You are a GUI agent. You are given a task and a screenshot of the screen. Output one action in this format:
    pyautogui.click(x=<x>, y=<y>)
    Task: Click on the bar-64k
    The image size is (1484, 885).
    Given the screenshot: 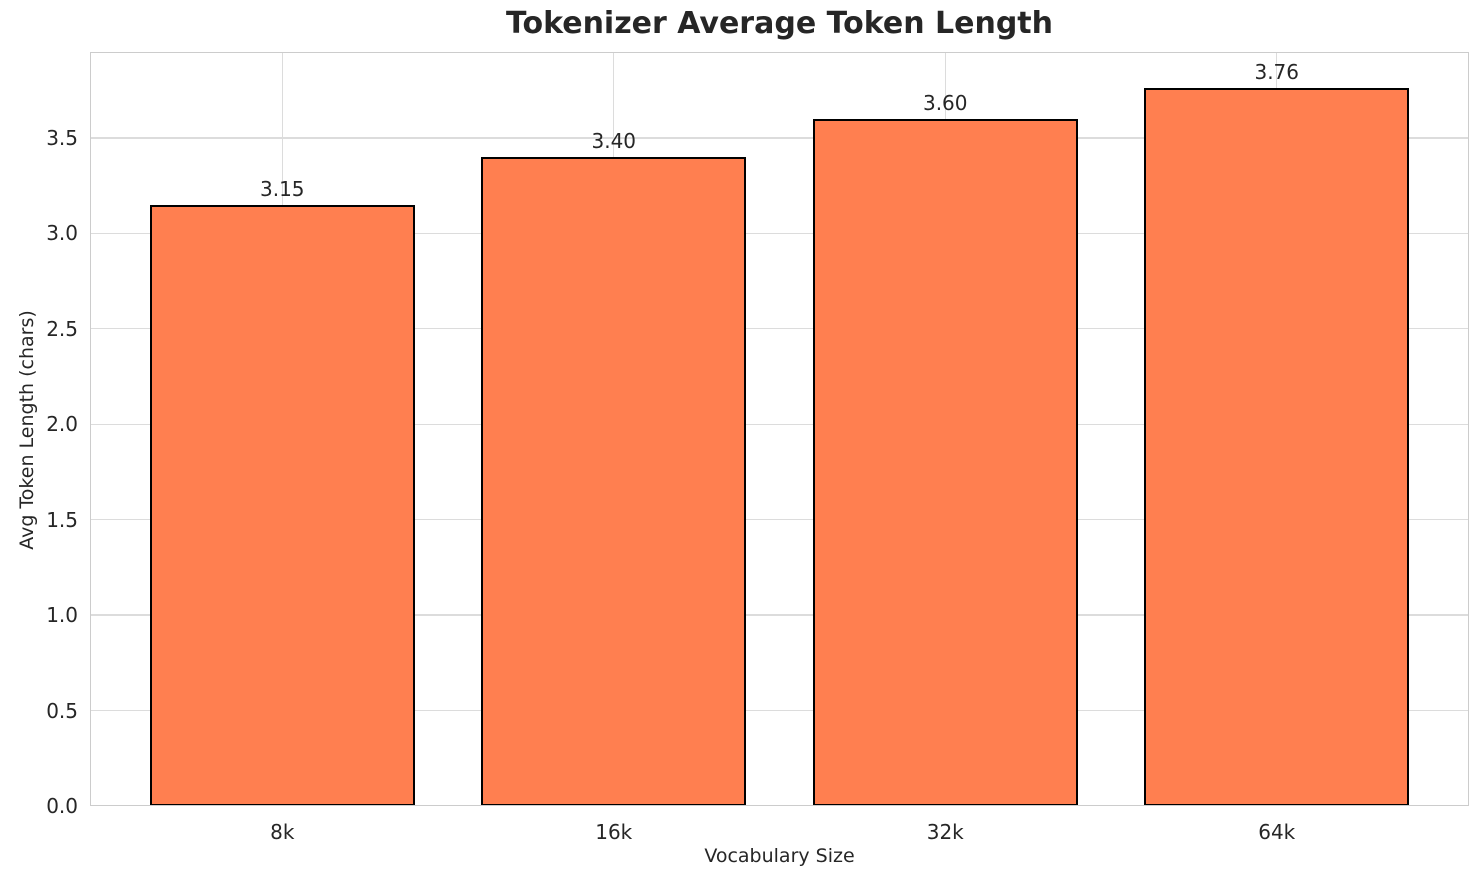 What is the action you would take?
    pyautogui.click(x=1277, y=447)
    